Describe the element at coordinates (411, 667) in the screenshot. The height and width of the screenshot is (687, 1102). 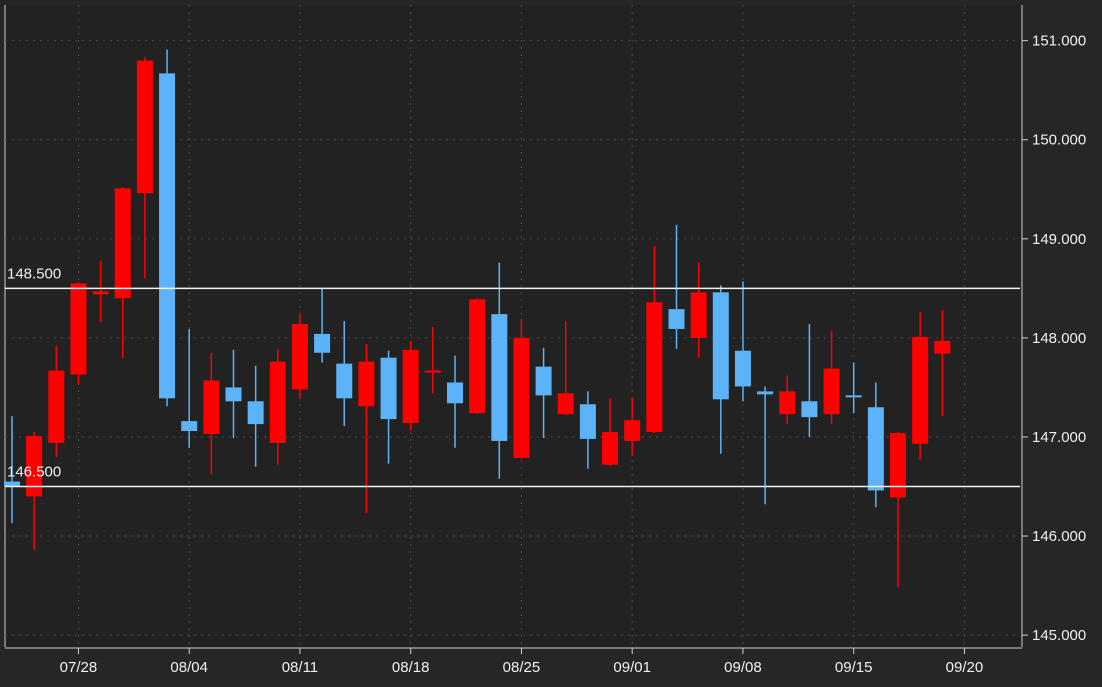
I see `x-tick-label: 08/18` at that location.